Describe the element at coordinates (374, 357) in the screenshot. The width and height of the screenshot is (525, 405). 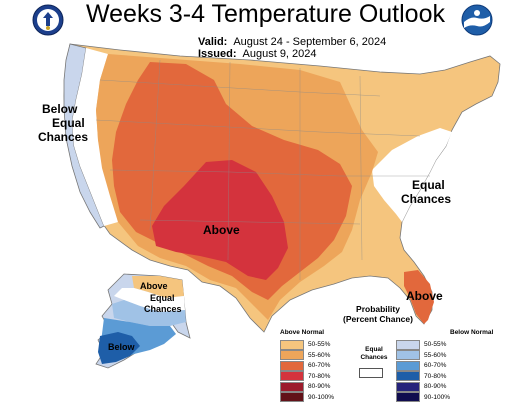
I see `legend-equal-2: Chances` at that location.